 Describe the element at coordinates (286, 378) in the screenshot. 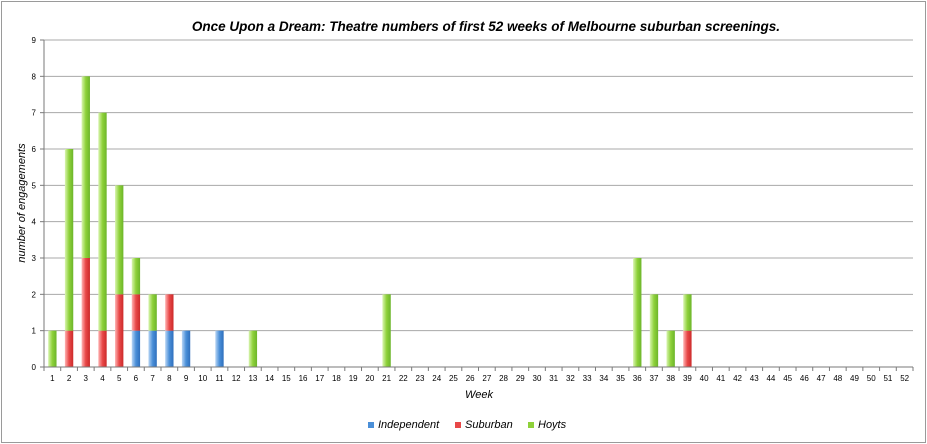

I see `x-tick-label: 15` at that location.